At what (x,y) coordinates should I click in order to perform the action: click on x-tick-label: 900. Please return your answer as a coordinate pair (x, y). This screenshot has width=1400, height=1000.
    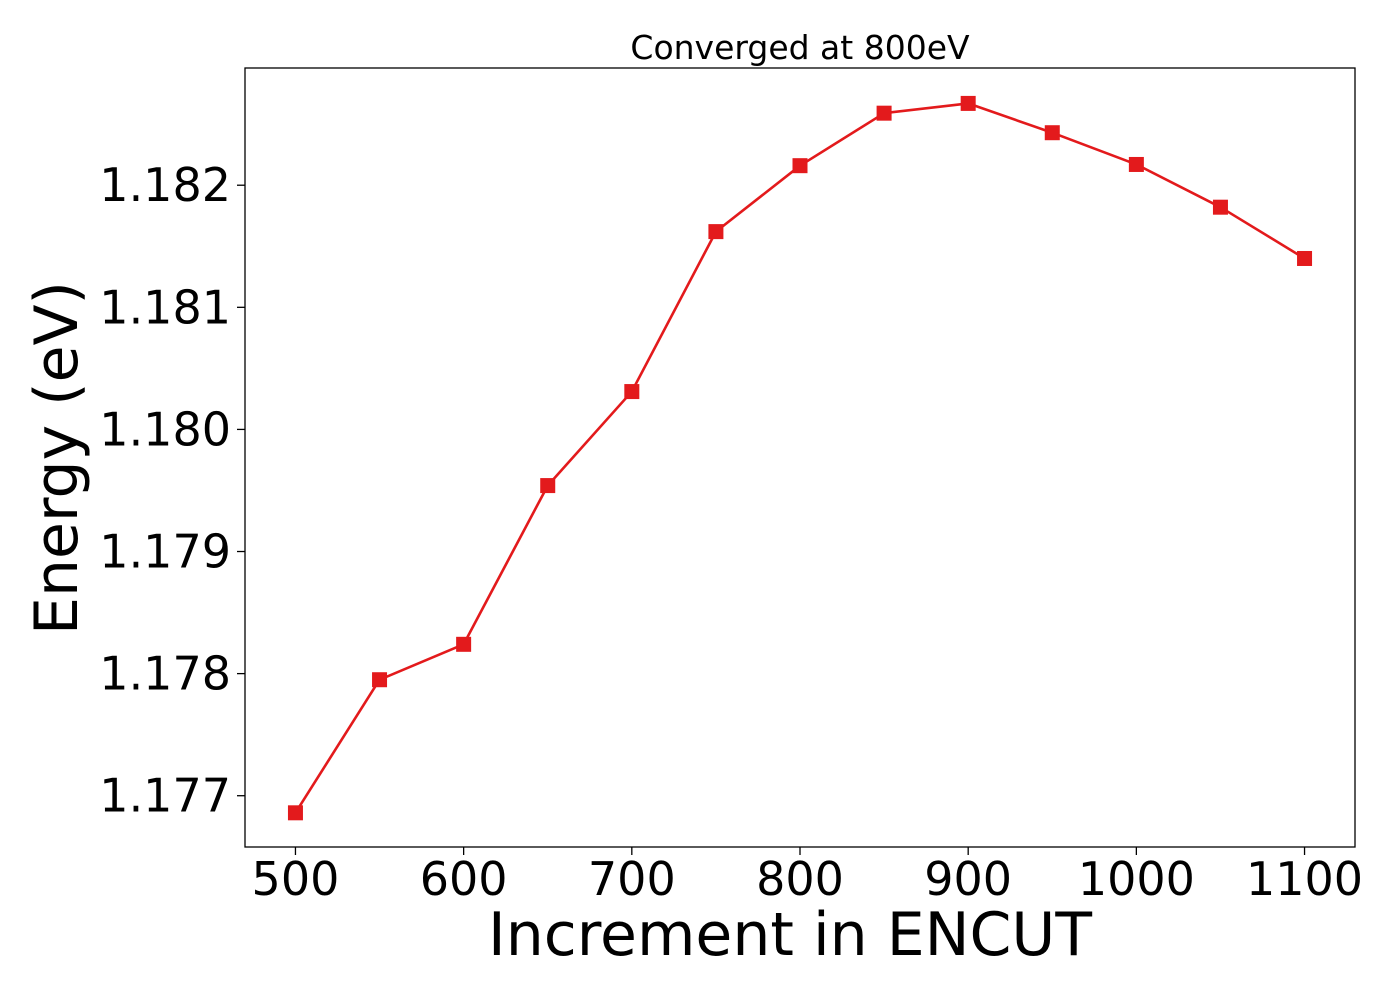
    Looking at the image, I should click on (968, 879).